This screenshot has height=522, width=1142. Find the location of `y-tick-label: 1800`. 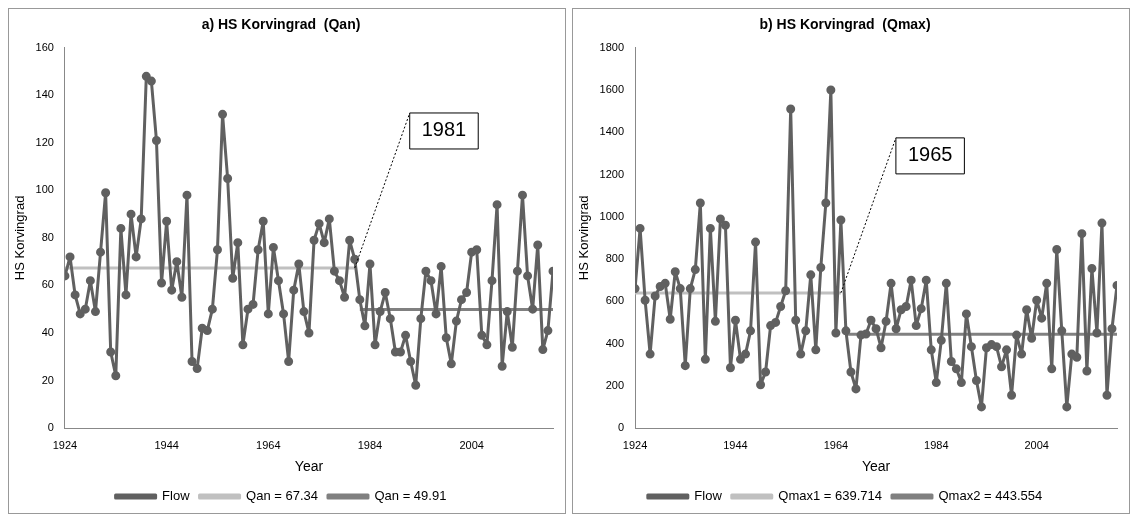

y-tick-label: 1800 is located at coordinates (612, 46).